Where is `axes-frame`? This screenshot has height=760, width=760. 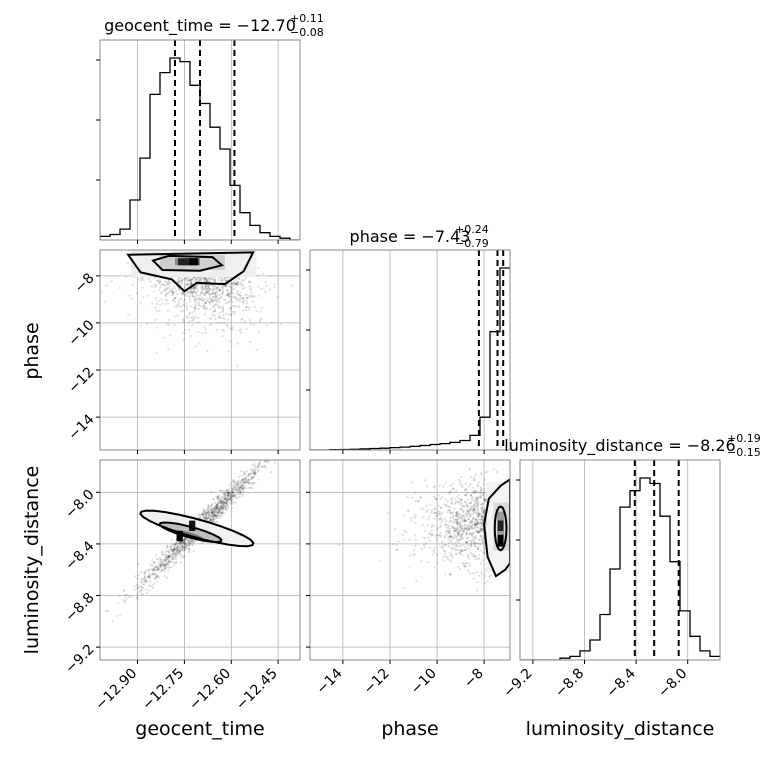 axes-frame is located at coordinates (410, 560).